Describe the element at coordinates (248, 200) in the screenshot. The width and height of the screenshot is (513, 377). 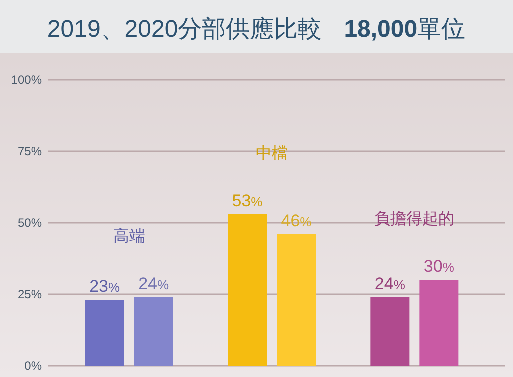
I see `data-label: 53%` at that location.